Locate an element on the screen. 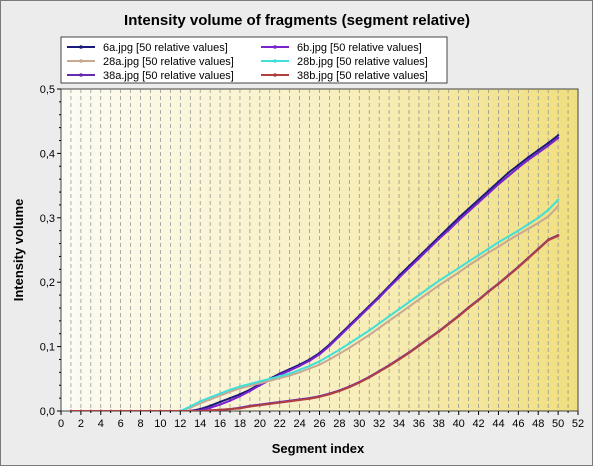  x-tick-label: 46 is located at coordinates (518, 424).